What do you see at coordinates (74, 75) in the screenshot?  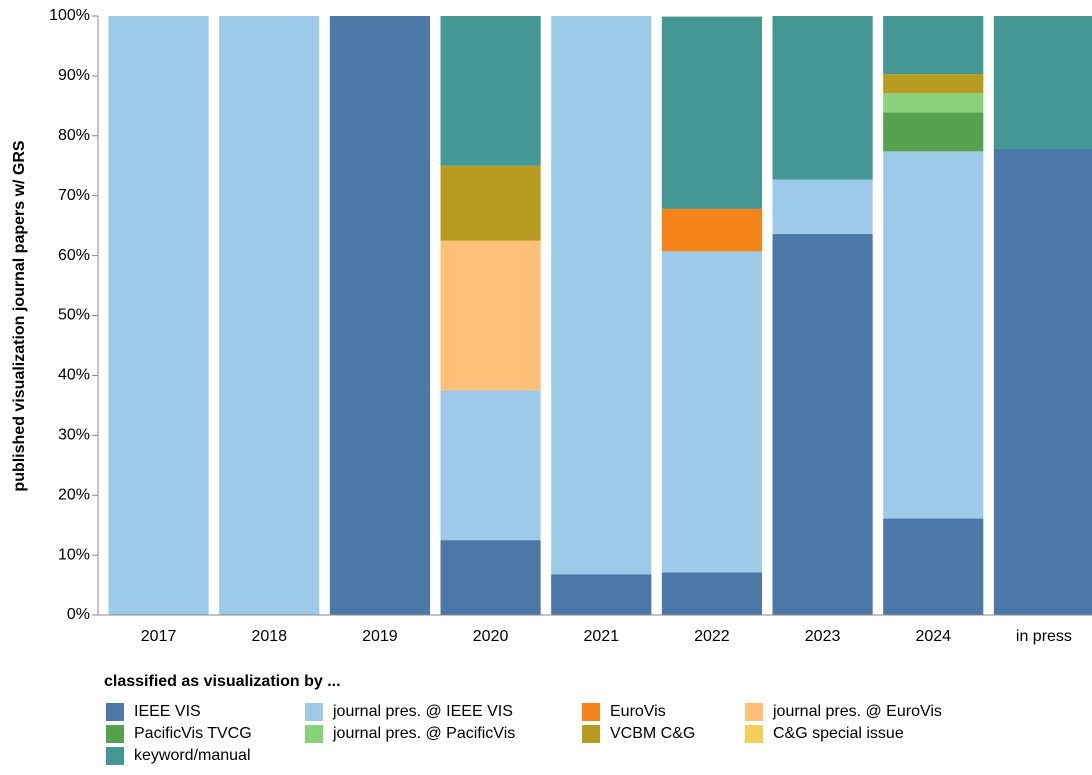 I see `y-tick-label: 90%` at bounding box center [74, 75].